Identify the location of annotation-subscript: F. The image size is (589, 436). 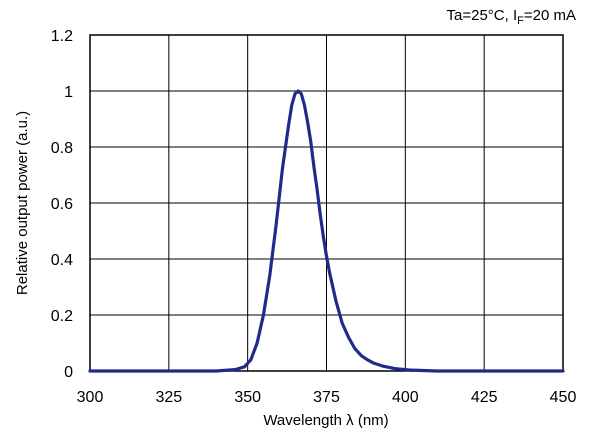
(520, 21).